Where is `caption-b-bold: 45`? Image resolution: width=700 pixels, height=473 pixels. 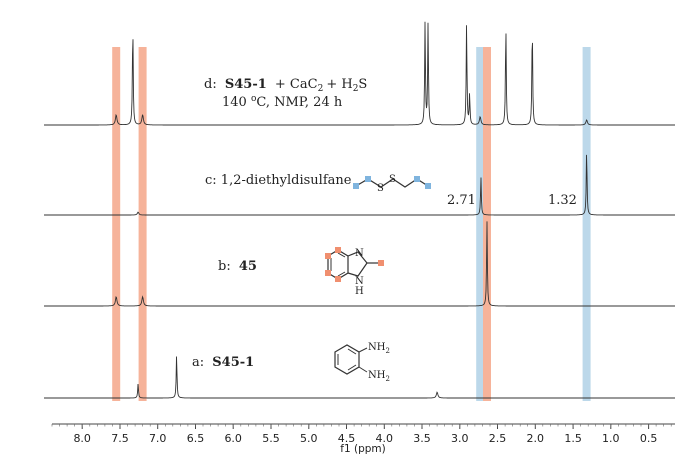
caption-b-bold: 45 is located at coordinates (248, 266).